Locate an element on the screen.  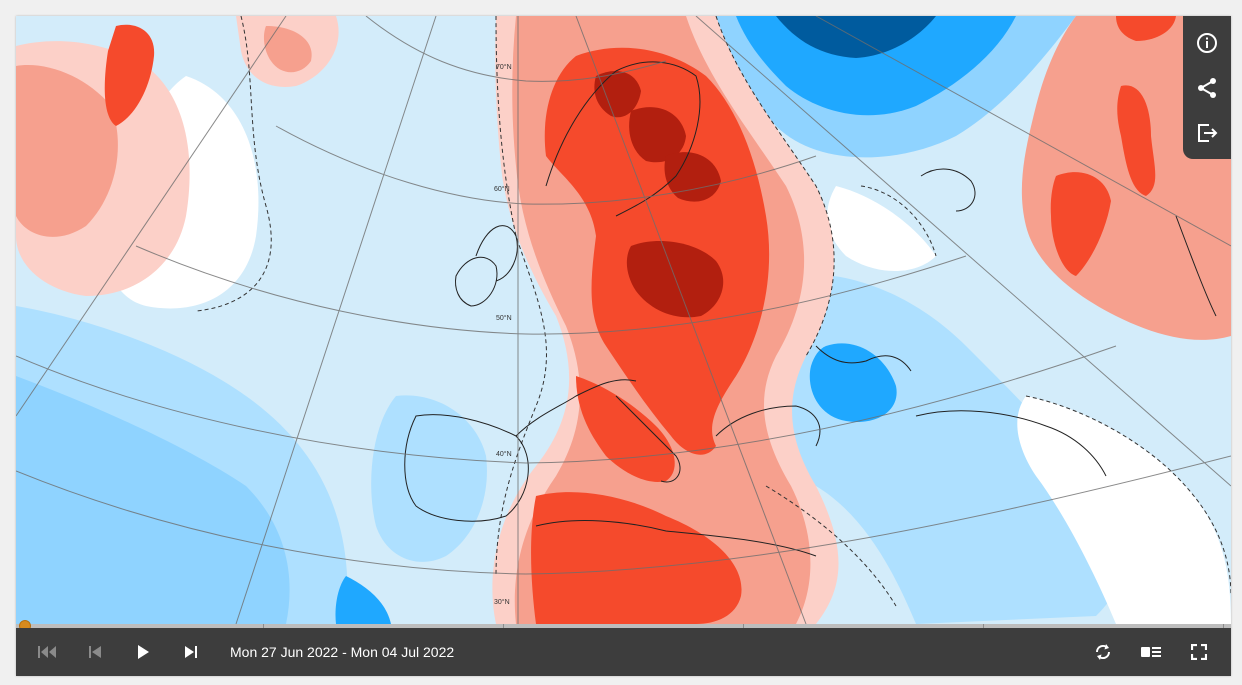
step-forward-icon is located at coordinates (191, 652).